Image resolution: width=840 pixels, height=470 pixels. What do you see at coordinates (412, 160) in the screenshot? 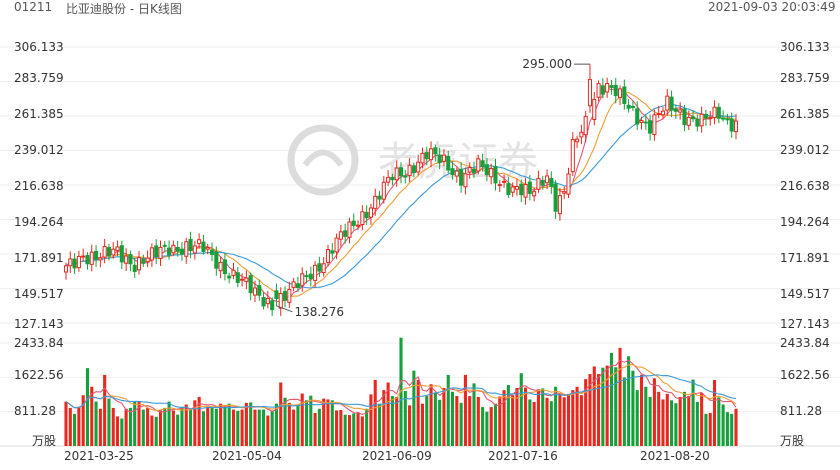
I see `watermark: 老虎证券` at bounding box center [412, 160].